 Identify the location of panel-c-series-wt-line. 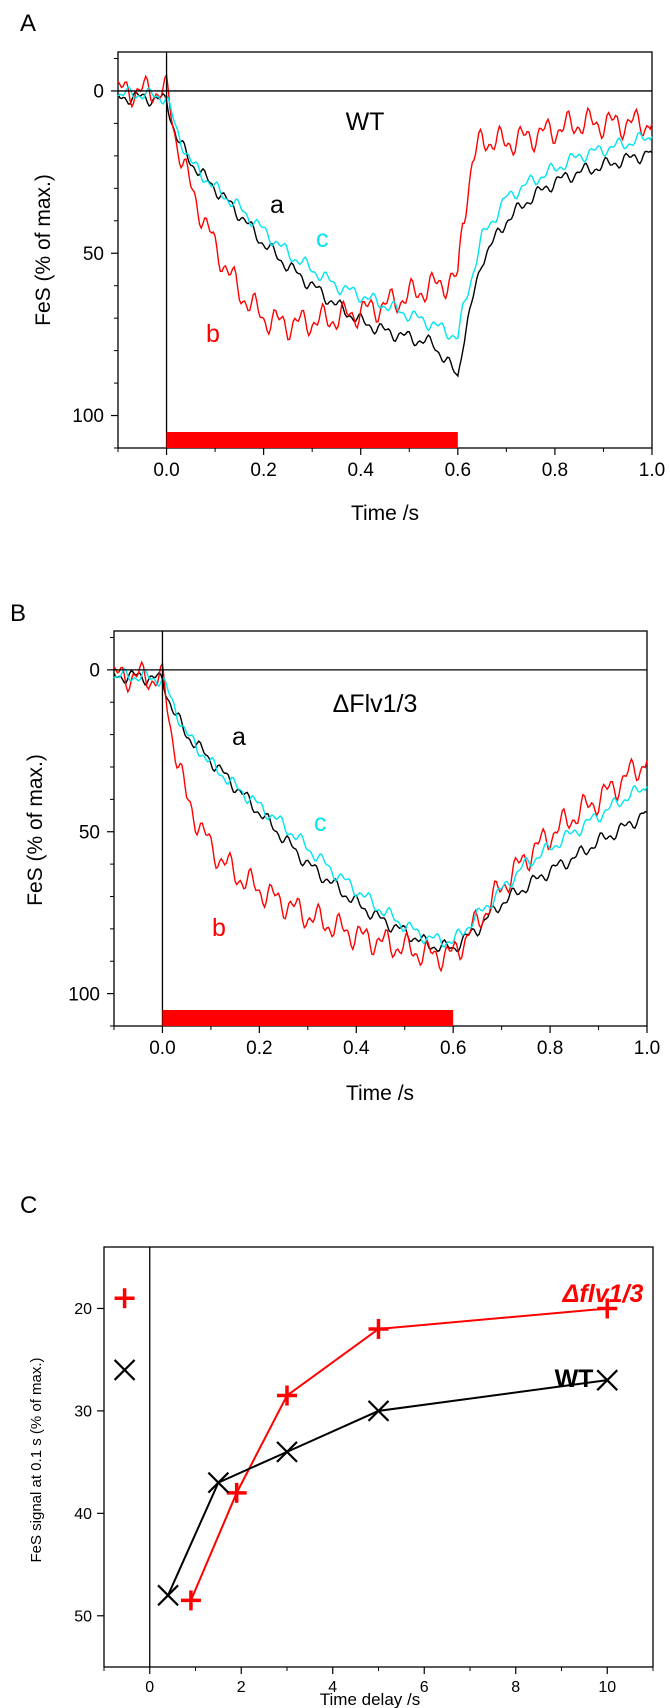
(387, 1487).